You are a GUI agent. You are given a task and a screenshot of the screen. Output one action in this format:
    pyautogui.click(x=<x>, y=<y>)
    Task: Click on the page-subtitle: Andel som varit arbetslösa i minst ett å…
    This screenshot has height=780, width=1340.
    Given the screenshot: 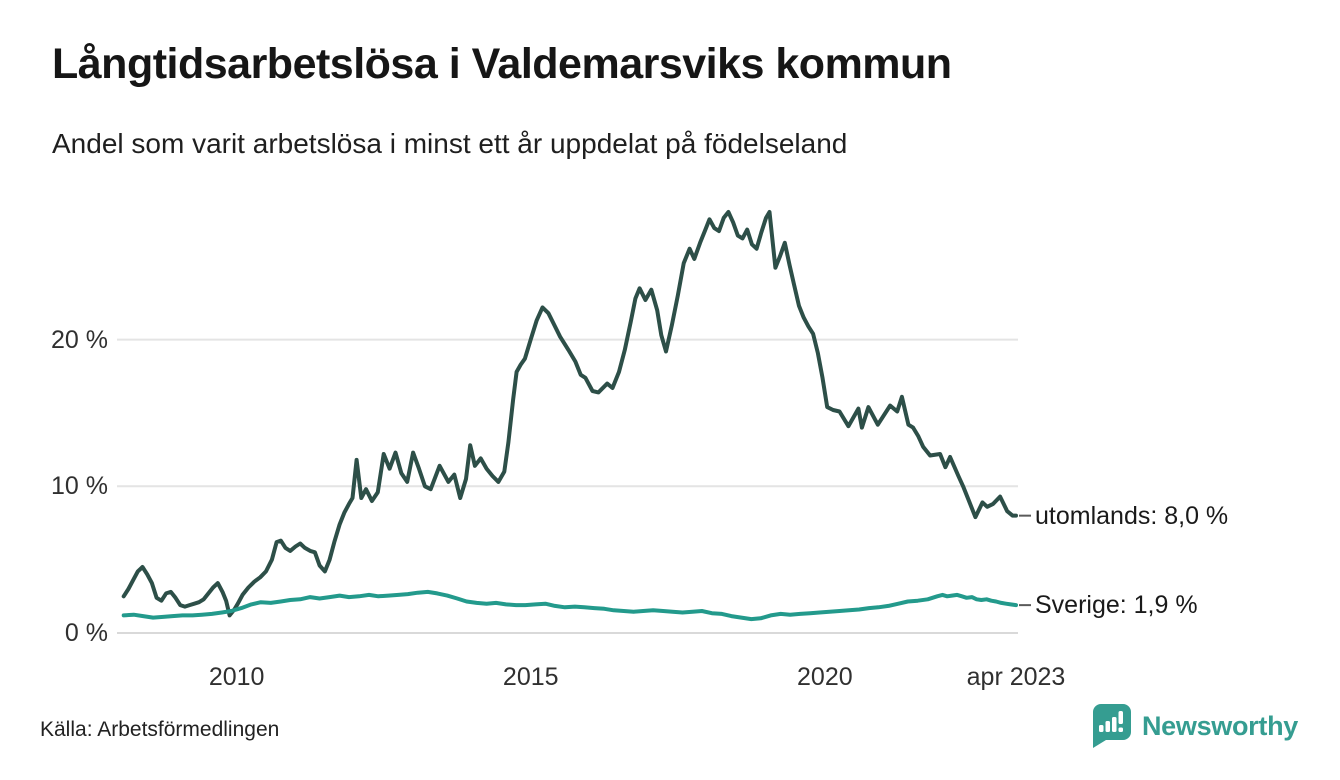 What is the action you would take?
    pyautogui.click(x=450, y=143)
    